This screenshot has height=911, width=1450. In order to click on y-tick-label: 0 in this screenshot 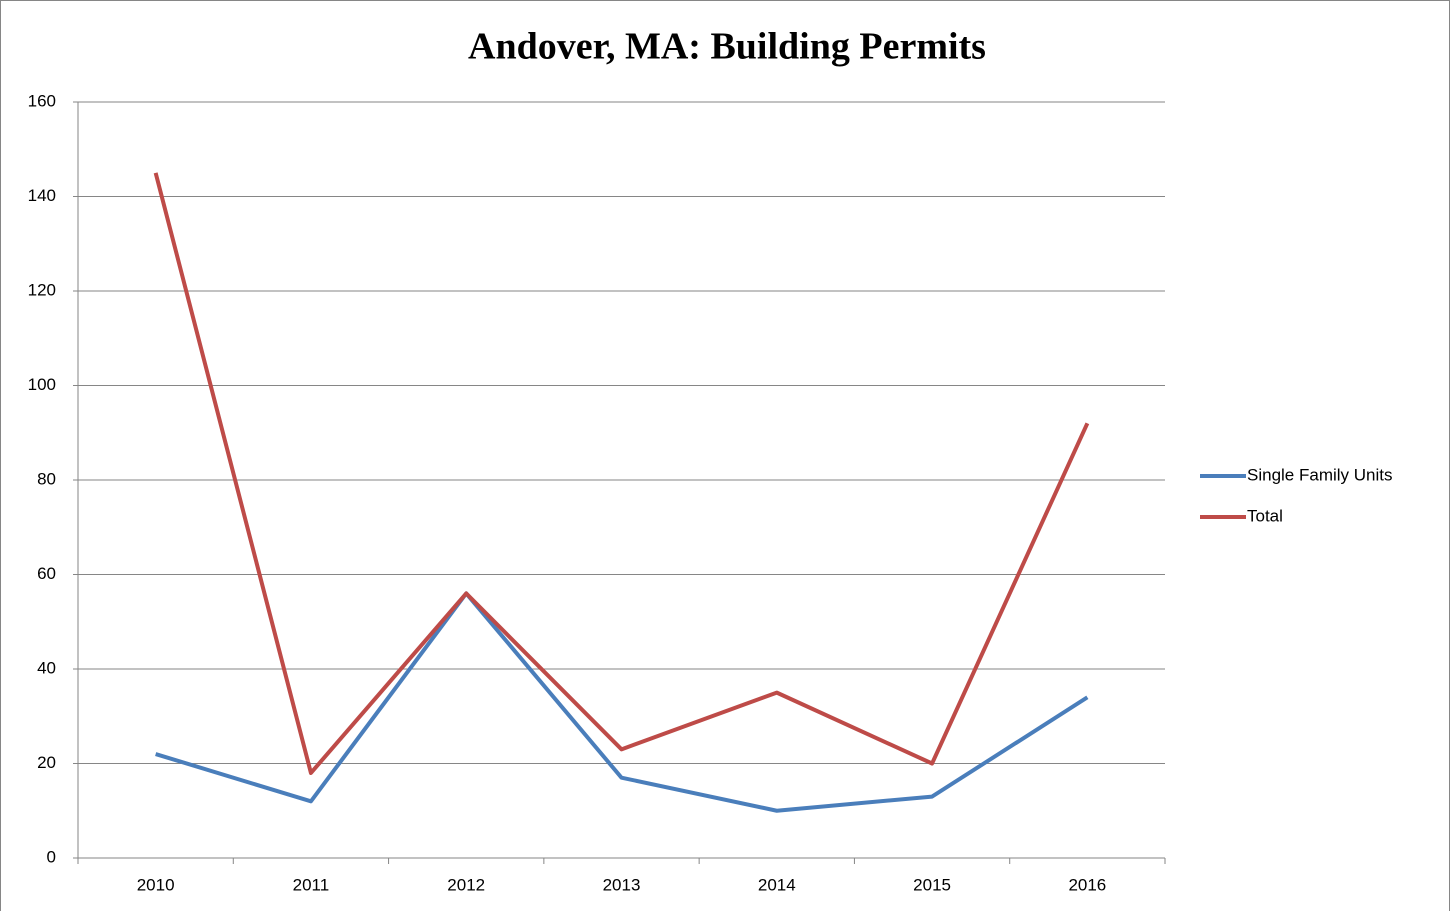, I will do `click(51, 856)`.